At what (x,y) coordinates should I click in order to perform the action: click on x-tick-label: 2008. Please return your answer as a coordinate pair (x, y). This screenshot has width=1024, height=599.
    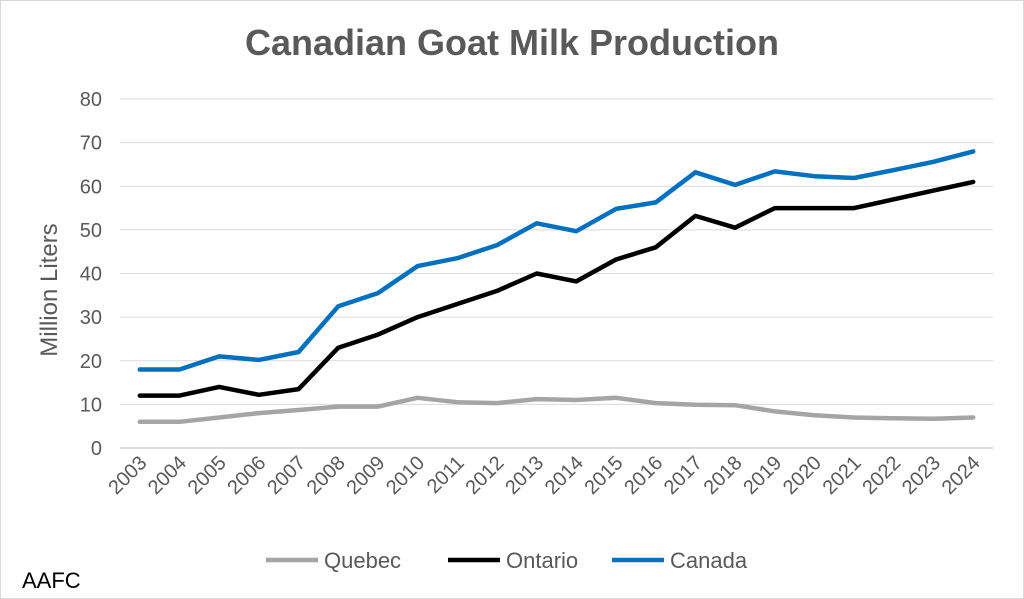
    Looking at the image, I should click on (326, 475).